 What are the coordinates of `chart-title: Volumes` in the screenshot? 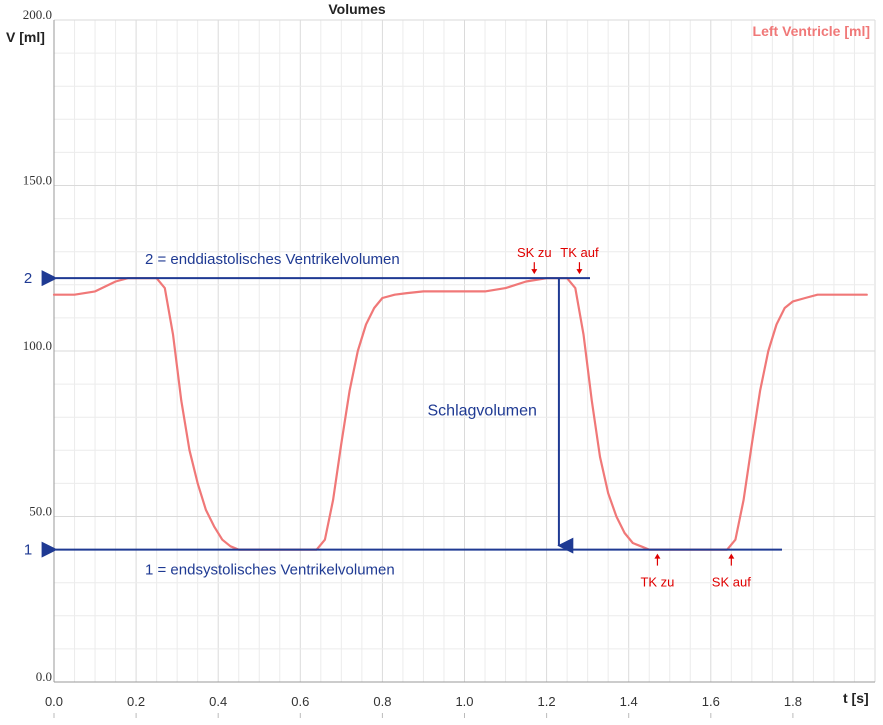 It's located at (357, 9).